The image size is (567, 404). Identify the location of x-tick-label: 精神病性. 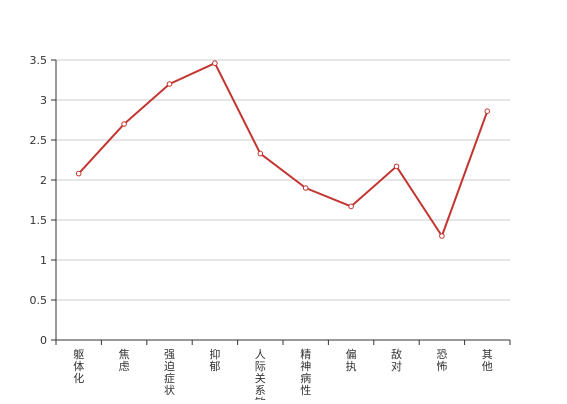
(305, 372).